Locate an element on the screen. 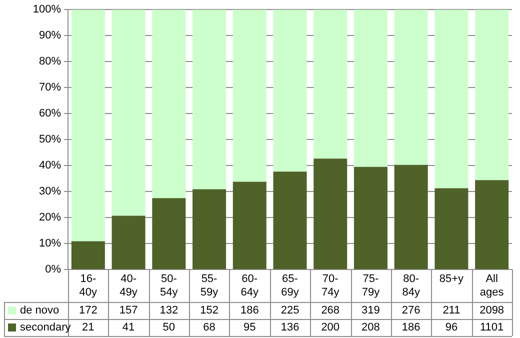 This screenshot has height=338, width=520. y-tick-label: 30% is located at coordinates (50, 192).